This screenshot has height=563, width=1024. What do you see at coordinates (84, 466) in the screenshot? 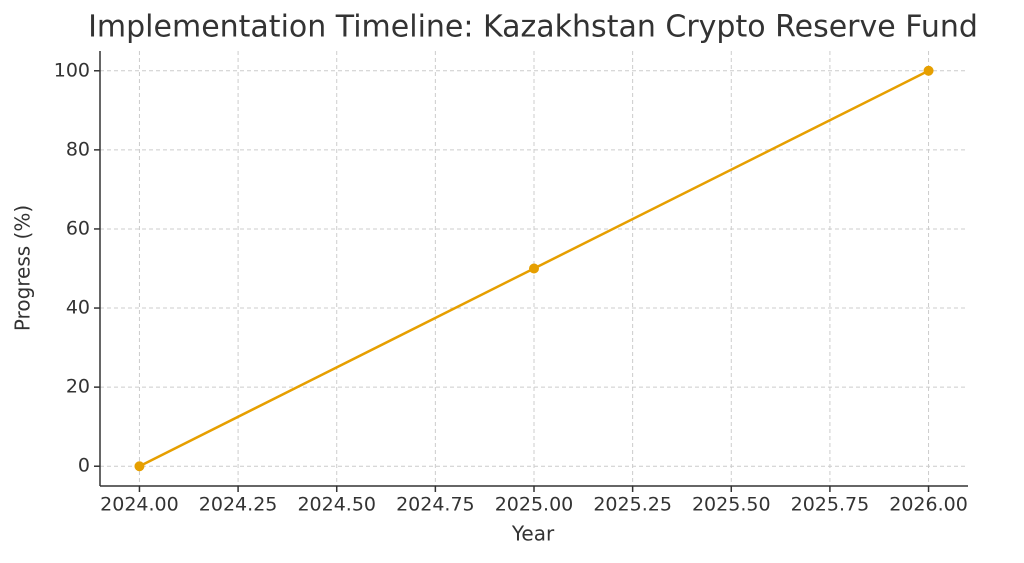
I see `y-tick-label: 0` at bounding box center [84, 466].